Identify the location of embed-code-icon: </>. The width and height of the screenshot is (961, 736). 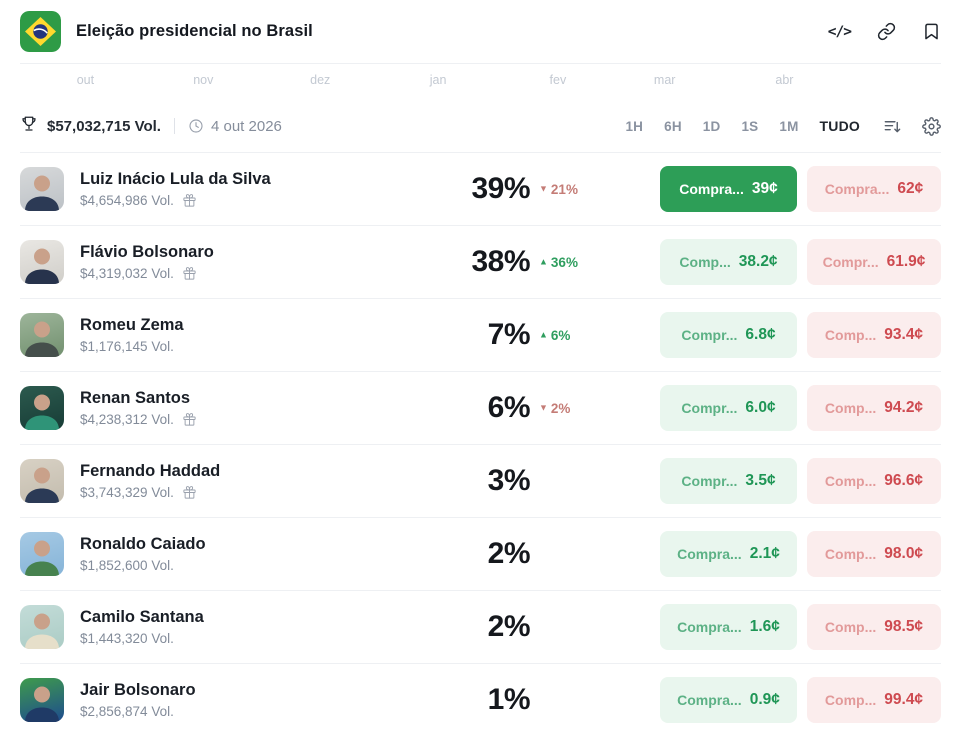
(839, 31).